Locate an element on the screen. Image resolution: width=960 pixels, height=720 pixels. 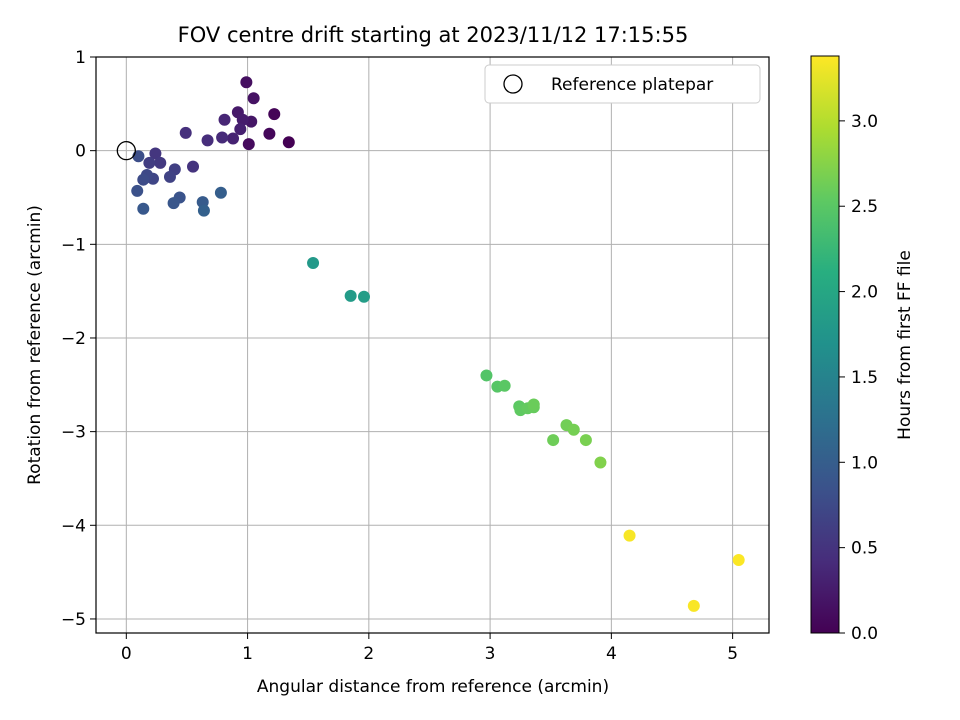
y-tick-label: −3 is located at coordinates (73, 433).